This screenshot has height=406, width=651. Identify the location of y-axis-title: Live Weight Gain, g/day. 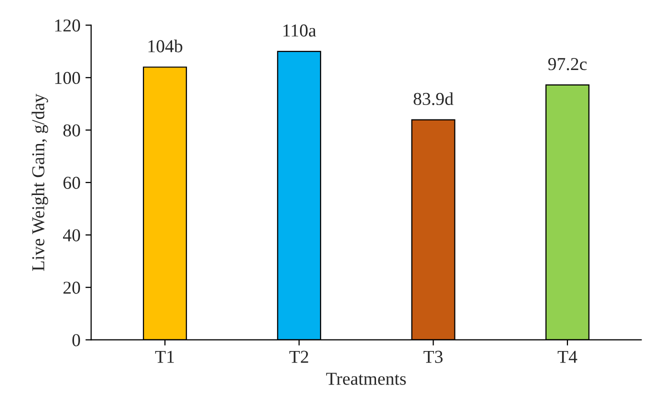
(40, 182).